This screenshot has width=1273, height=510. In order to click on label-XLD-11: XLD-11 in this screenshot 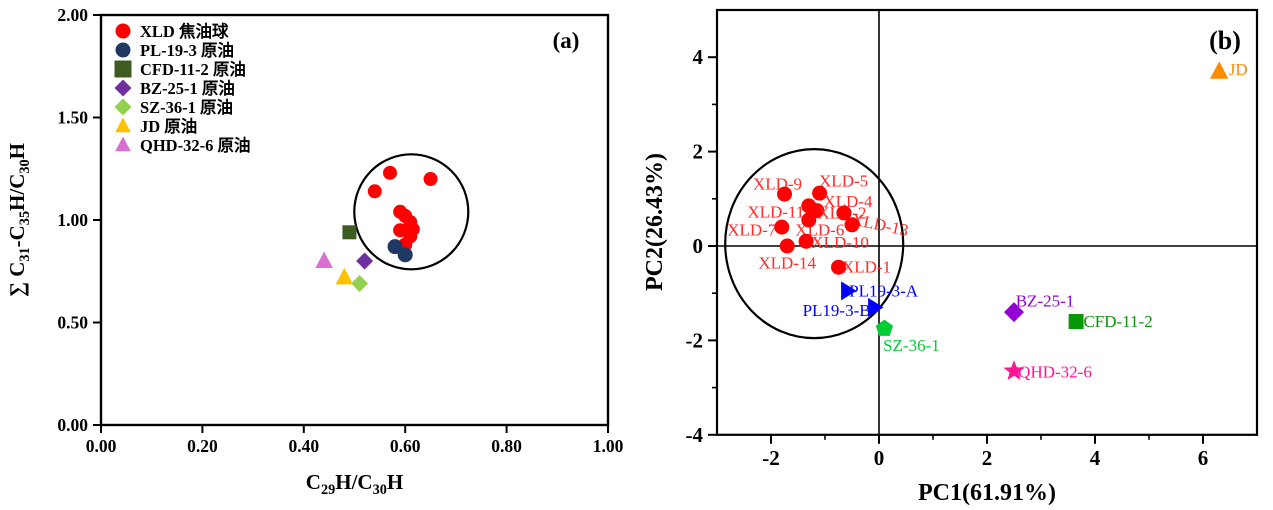, I will do `click(775, 211)`.